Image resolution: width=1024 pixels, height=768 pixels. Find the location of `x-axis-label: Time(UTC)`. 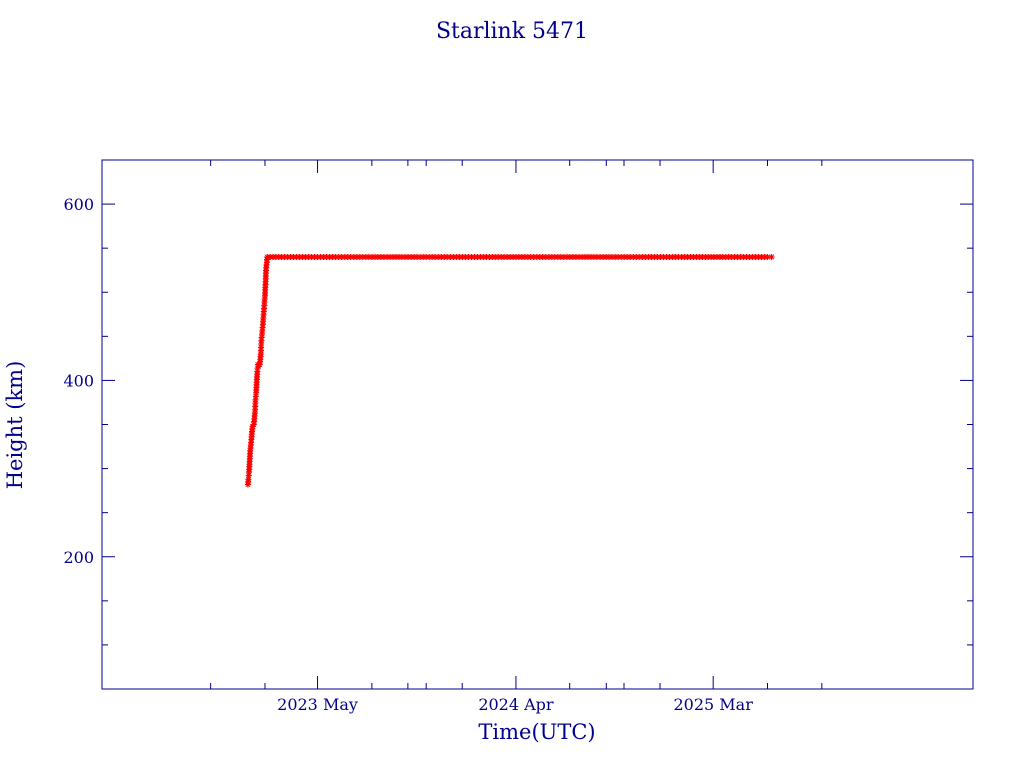

x-axis-label: Time(UTC) is located at coordinates (536, 732).